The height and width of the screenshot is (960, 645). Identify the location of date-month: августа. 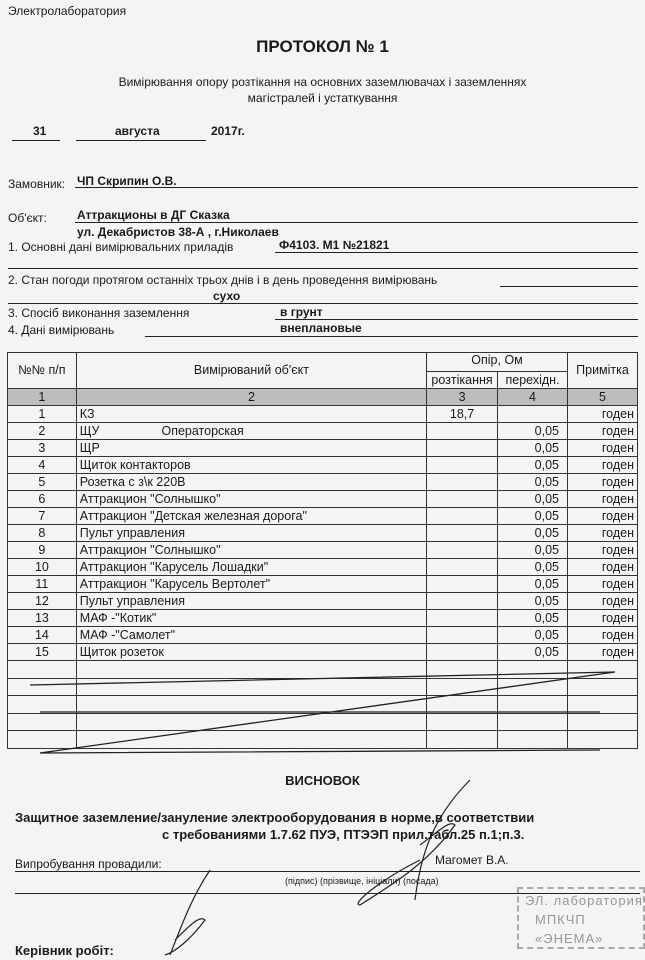
(137, 131).